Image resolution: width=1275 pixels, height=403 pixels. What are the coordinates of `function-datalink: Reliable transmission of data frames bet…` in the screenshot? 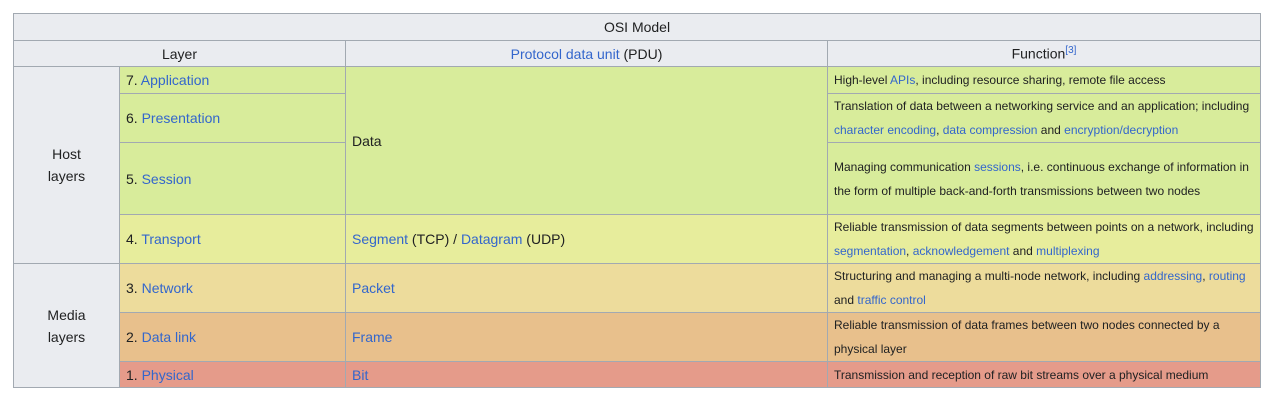 It's located at (1044, 337).